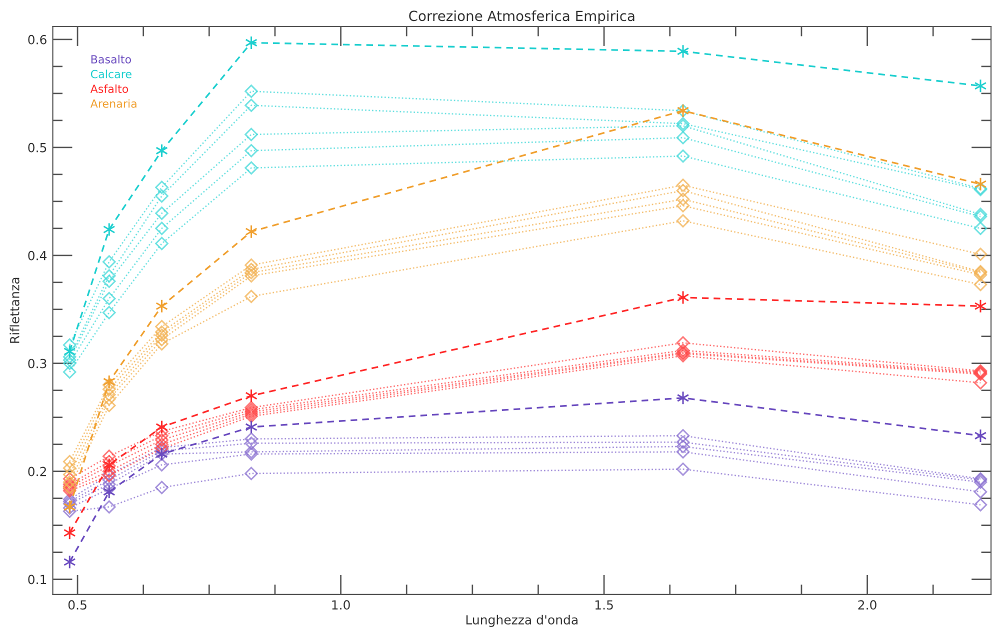  I want to click on x-tick-label: 2.0, so click(867, 605).